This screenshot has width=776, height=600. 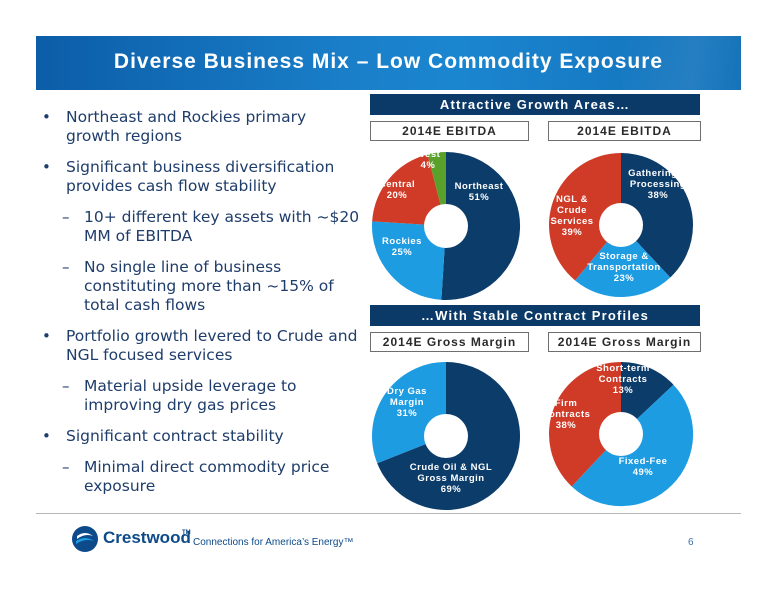 I want to click on slice-label: Storage & Transportation 23%, so click(x=624, y=267).